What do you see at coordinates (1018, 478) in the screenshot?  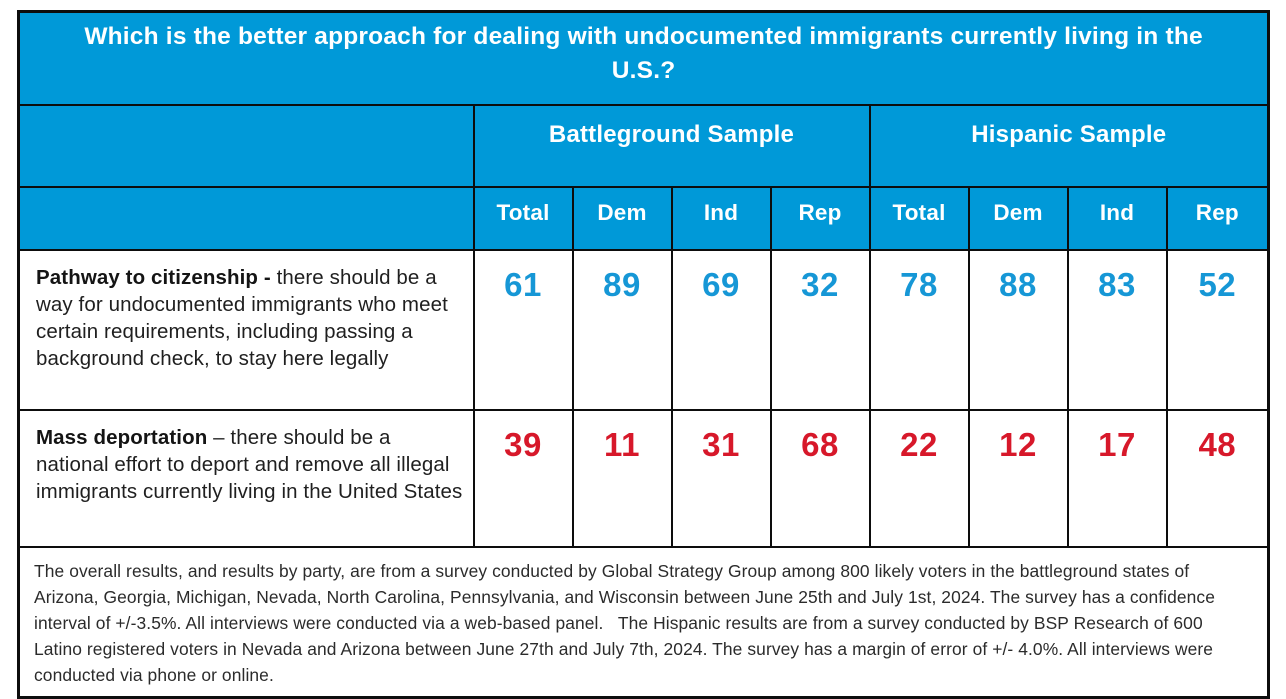 I see `value-cell: 12` at bounding box center [1018, 478].